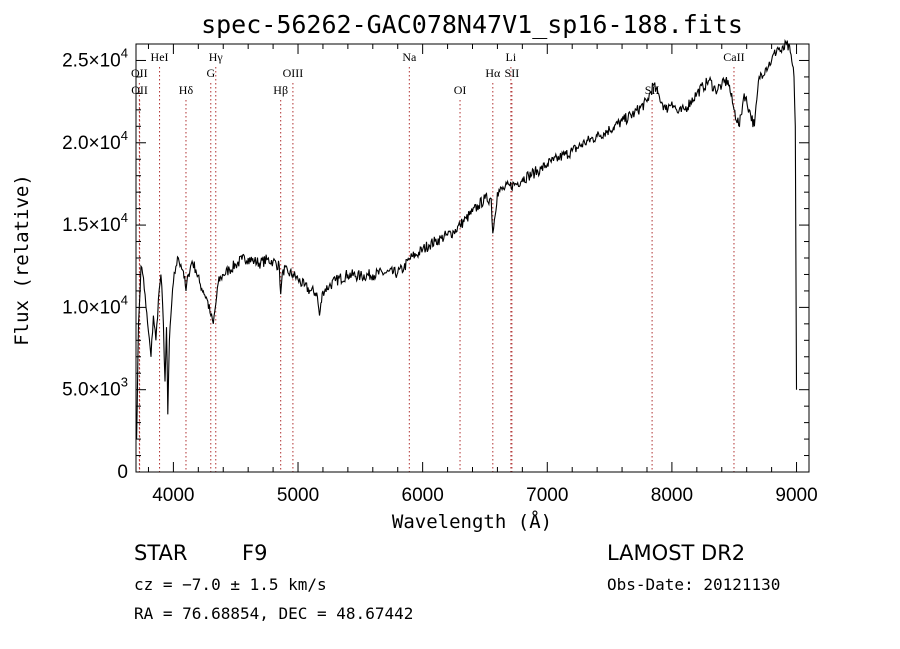 The image size is (900, 649). What do you see at coordinates (95, 141) in the screenshot?
I see `y-tick-label: 2.0×10⁴` at bounding box center [95, 141].